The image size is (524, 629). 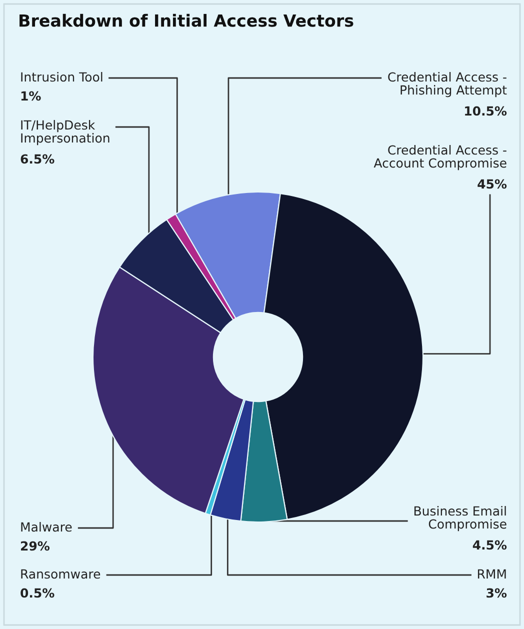 What do you see at coordinates (492, 573) in the screenshot?
I see `slice-label: RMM` at bounding box center [492, 573].